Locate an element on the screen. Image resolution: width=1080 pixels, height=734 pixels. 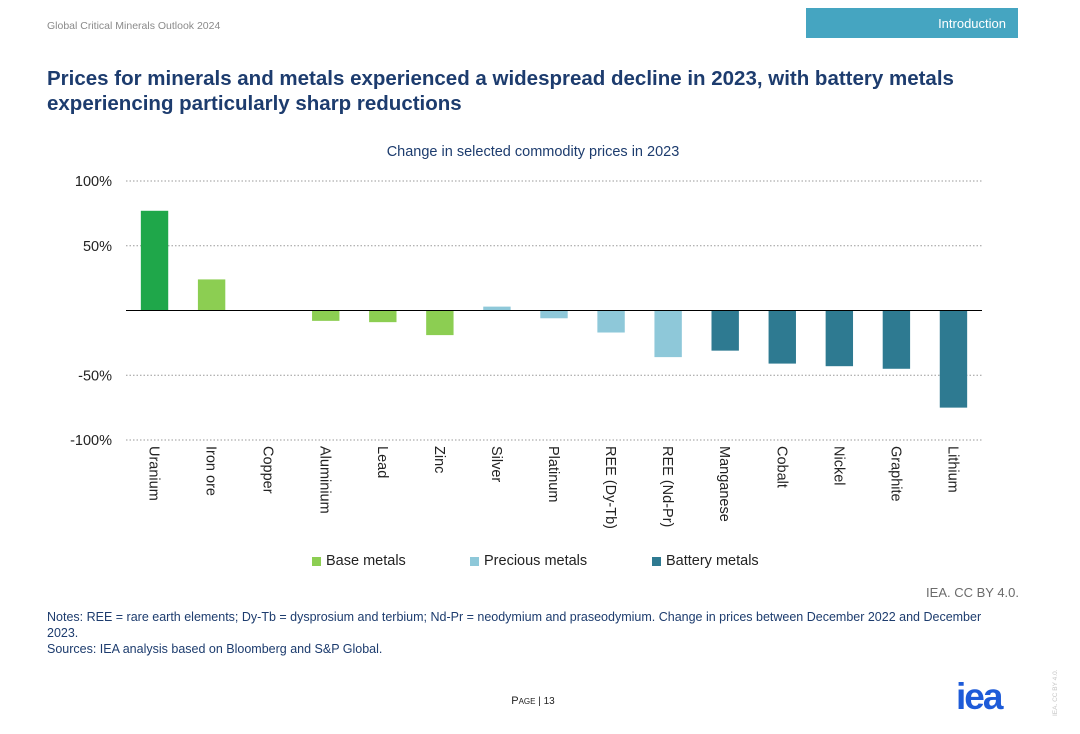
x-tick-label: Nickel is located at coordinates (838, 465).